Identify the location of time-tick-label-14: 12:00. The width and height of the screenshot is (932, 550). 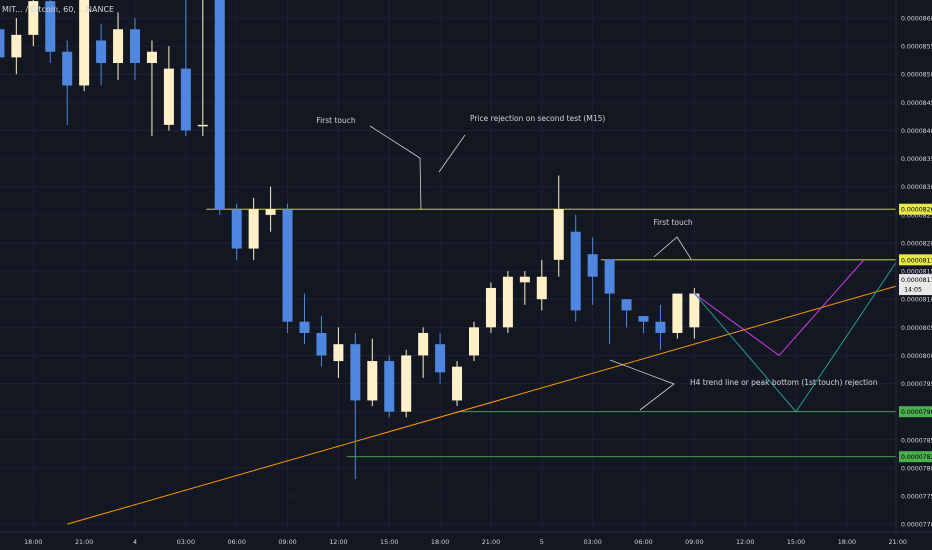
(745, 542).